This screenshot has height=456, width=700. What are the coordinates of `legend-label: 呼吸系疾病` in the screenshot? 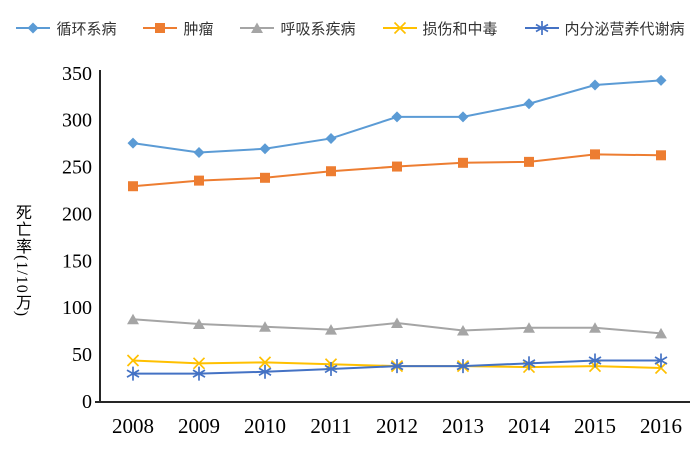 It's located at (318, 29).